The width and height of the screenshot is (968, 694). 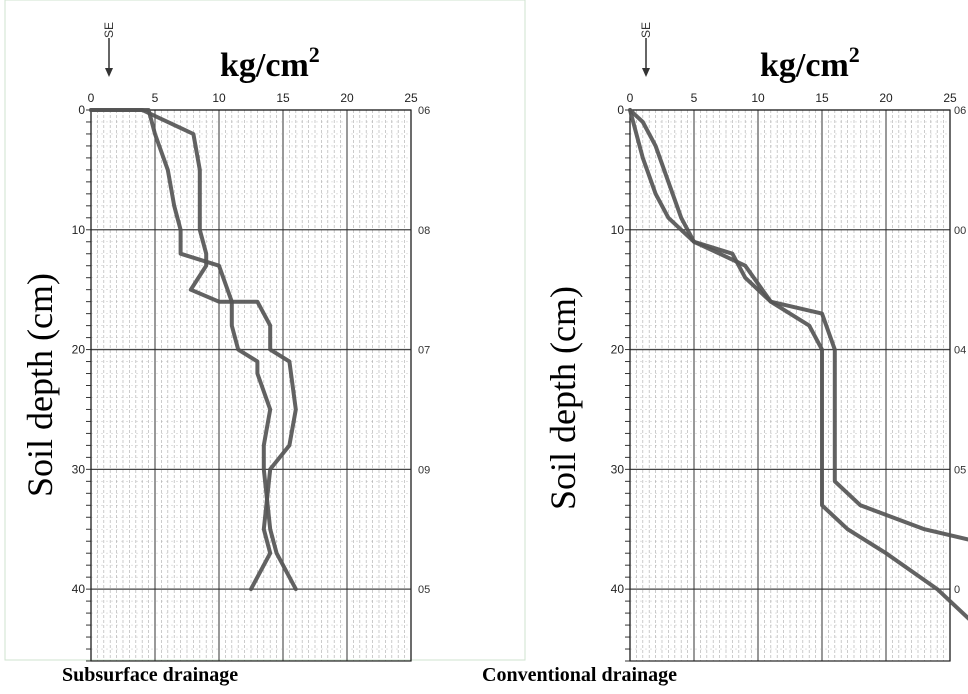 What do you see at coordinates (960, 231) in the screenshot?
I see `right-tick-label: 00` at bounding box center [960, 231].